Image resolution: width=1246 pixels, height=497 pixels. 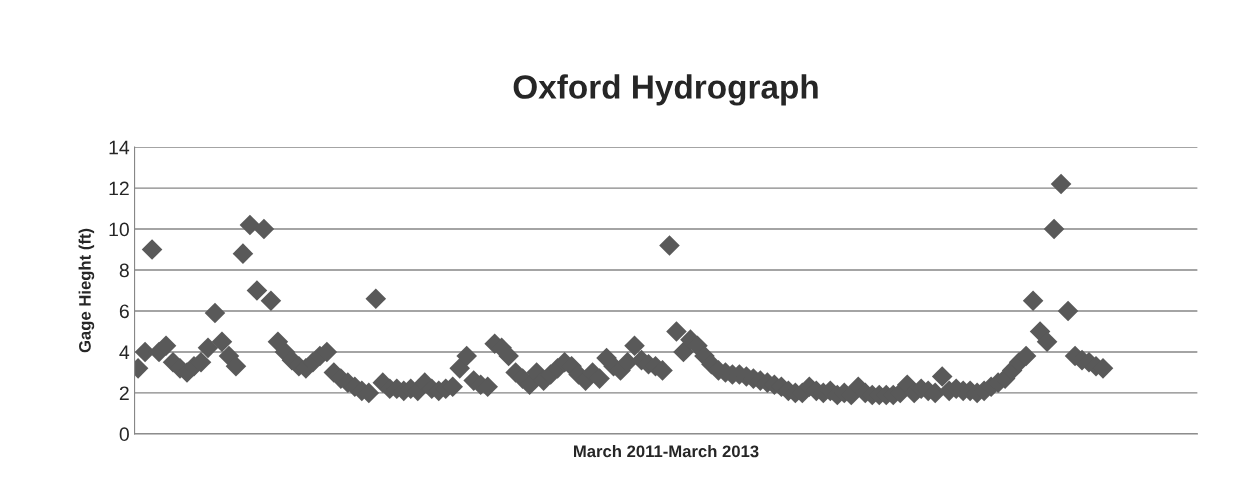 I want to click on x-axis-title: March 2011-March 2013, so click(x=666, y=451).